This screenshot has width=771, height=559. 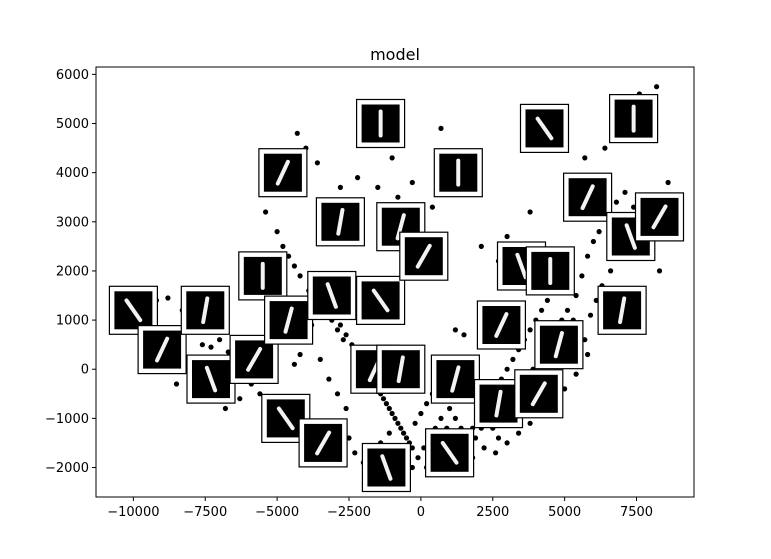 I want to click on y-tick-label: −2000, so click(x=67, y=468).